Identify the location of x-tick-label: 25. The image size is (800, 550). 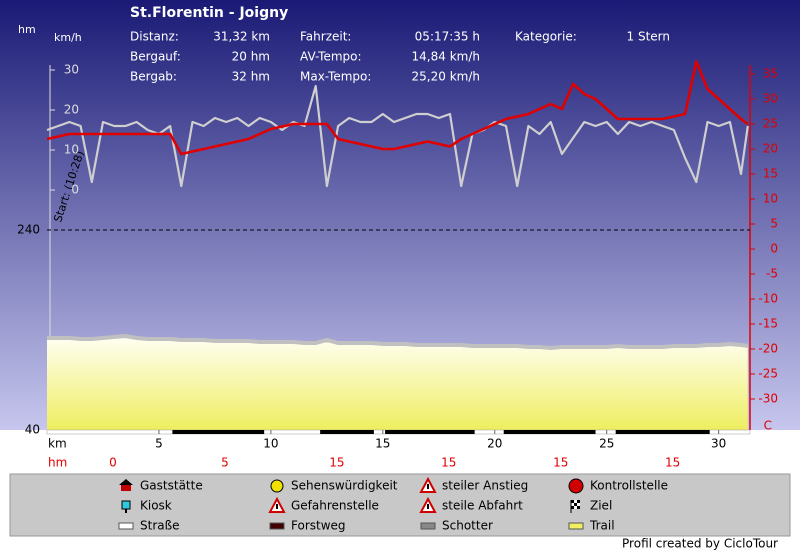
(606, 444).